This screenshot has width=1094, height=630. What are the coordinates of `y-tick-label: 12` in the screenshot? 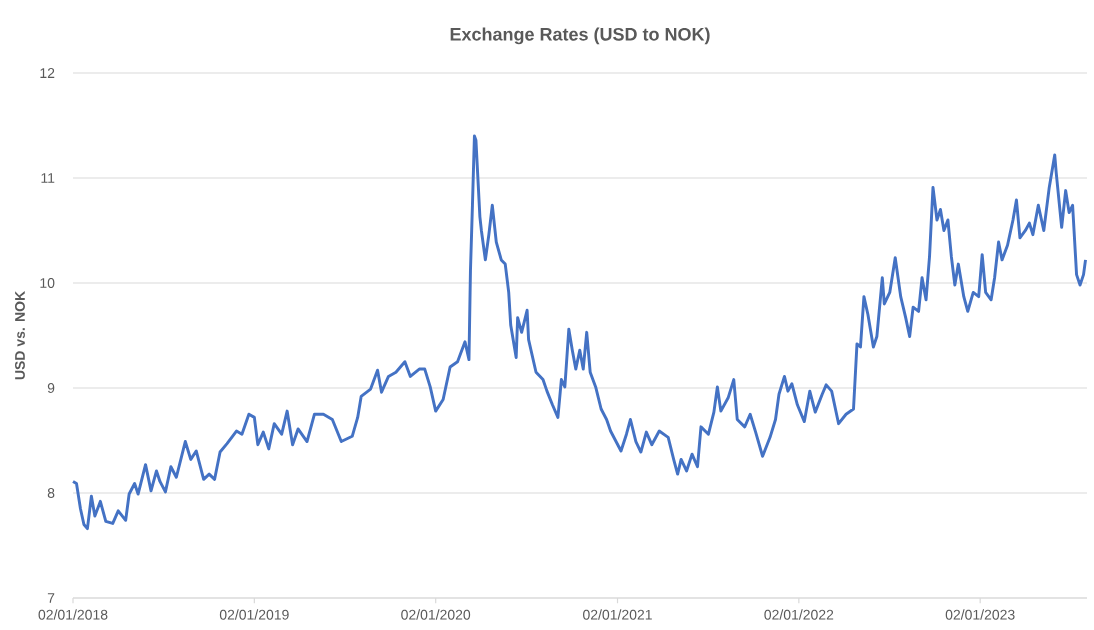 It's located at (47, 73).